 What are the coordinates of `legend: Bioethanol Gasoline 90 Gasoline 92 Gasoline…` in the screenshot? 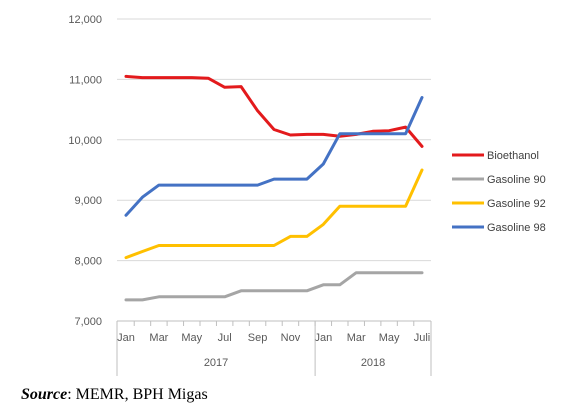 It's located at (499, 192).